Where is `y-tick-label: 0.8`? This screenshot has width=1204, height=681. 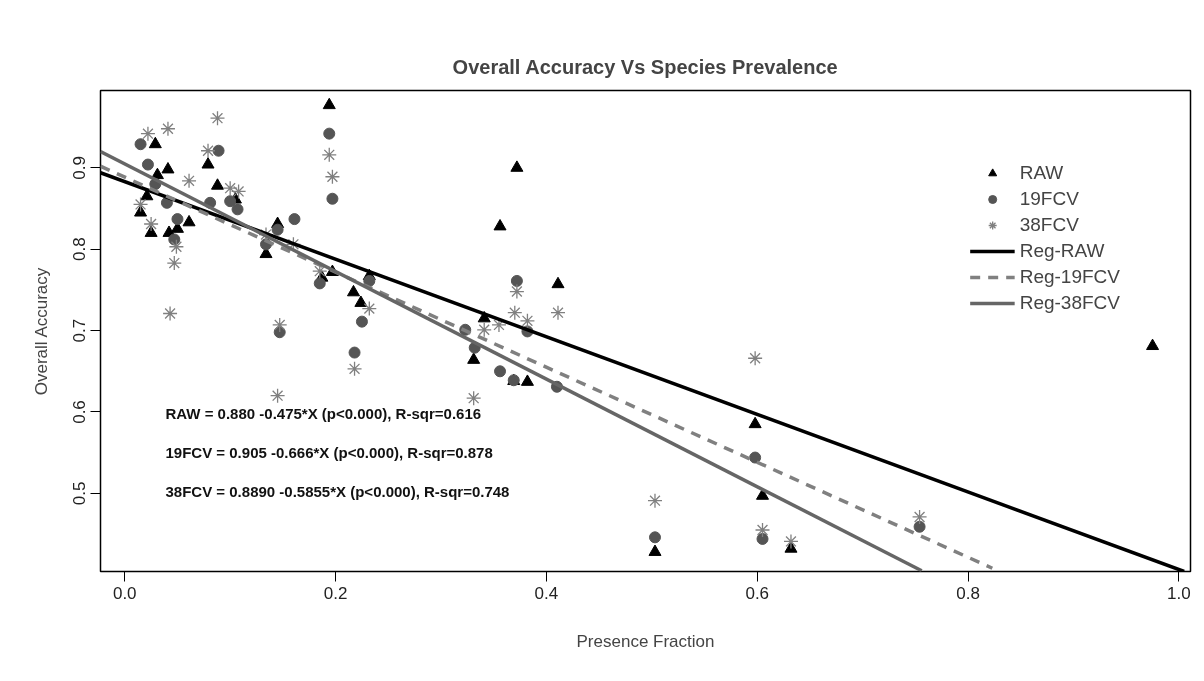
y-tick-label: 0.8 is located at coordinates (80, 249).